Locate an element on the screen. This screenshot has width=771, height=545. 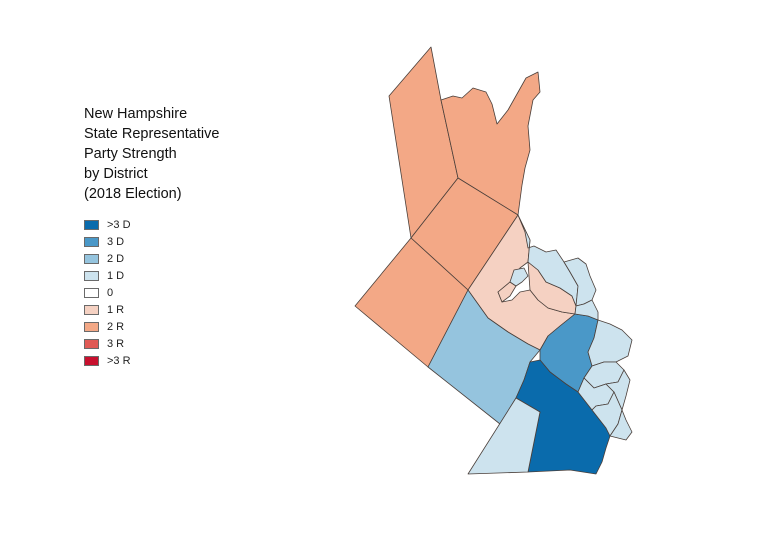
legend-item: 2 R is located at coordinates (107, 327).